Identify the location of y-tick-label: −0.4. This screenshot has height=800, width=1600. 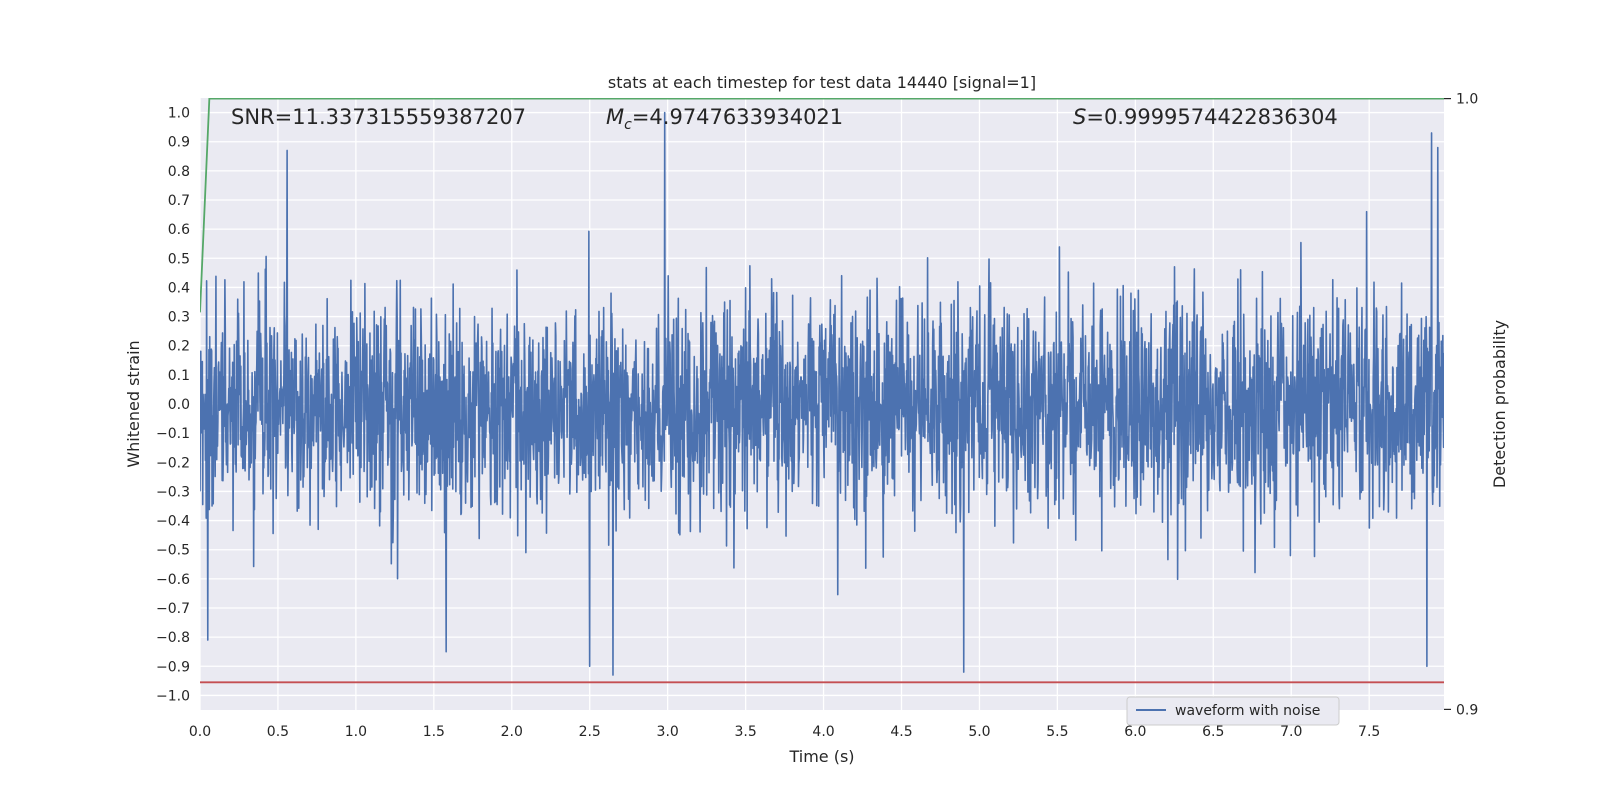
(173, 522).